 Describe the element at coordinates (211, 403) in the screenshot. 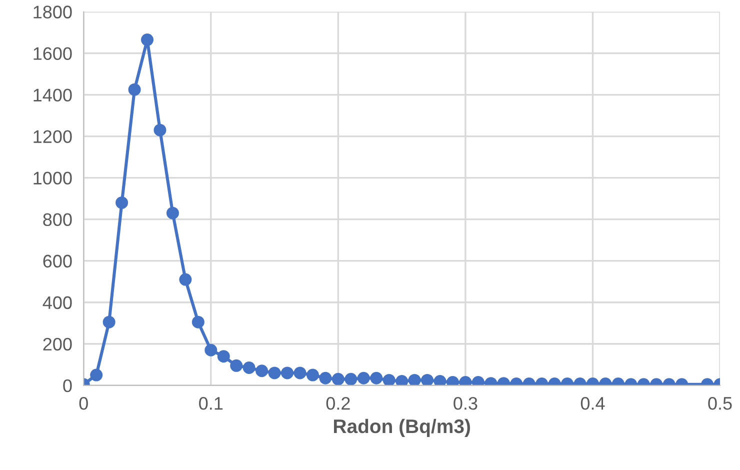

I see `x-tick-label: 0.1` at that location.